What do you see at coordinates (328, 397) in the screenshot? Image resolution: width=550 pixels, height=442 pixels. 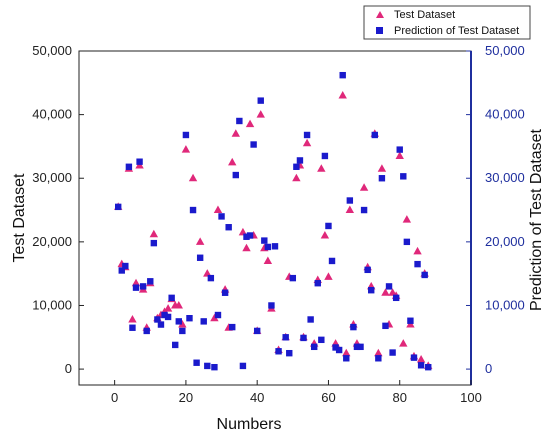 I see `x-tick-label: 60` at bounding box center [328, 397].